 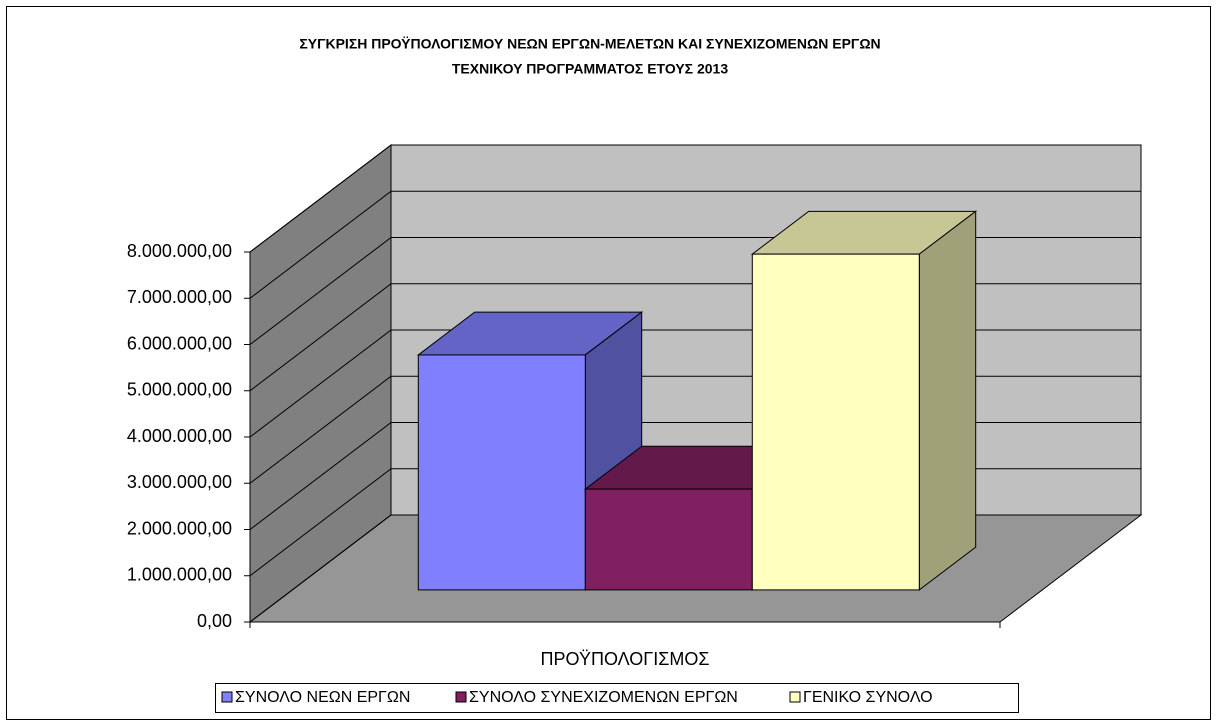 I want to click on legend-box, so click(x=617, y=698).